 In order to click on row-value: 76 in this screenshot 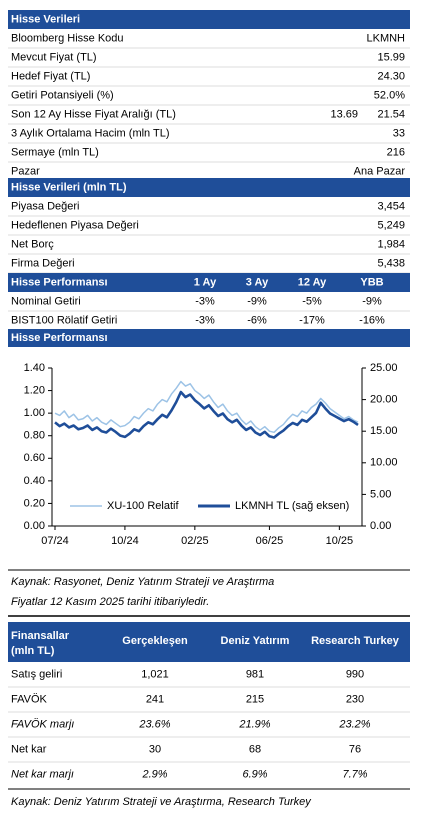, I will do `click(355, 749)`.